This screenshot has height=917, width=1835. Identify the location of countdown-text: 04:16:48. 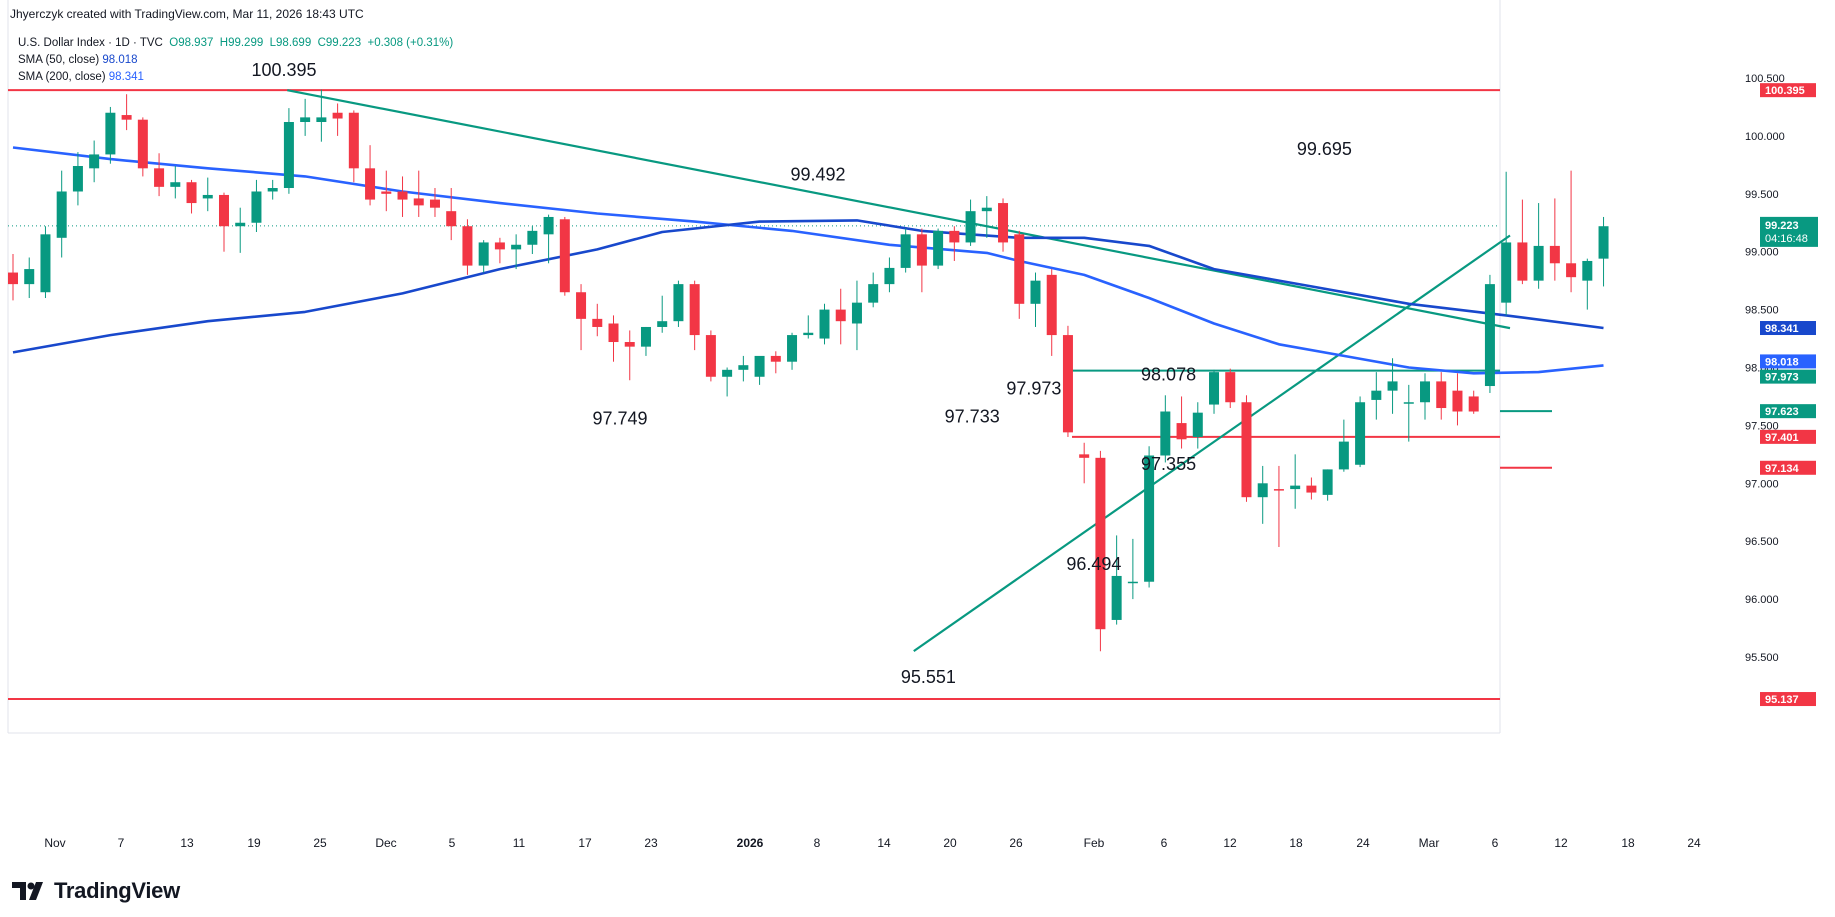
(1786, 239).